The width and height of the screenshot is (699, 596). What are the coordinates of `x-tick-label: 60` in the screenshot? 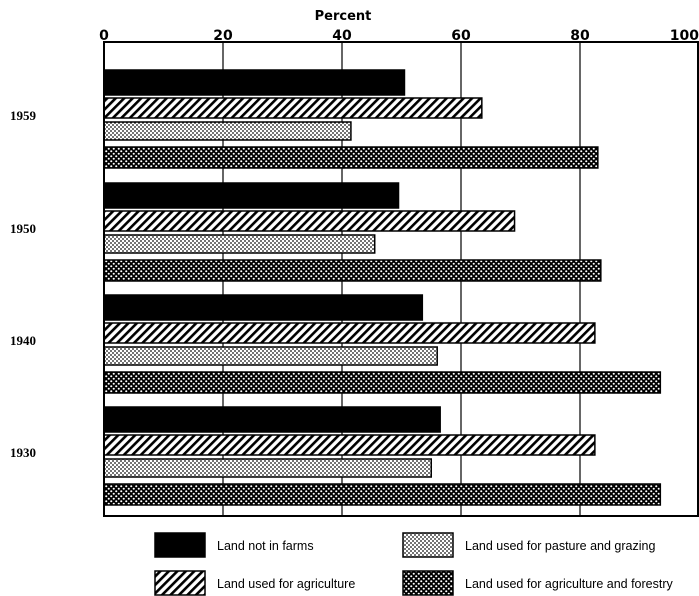 It's located at (461, 36).